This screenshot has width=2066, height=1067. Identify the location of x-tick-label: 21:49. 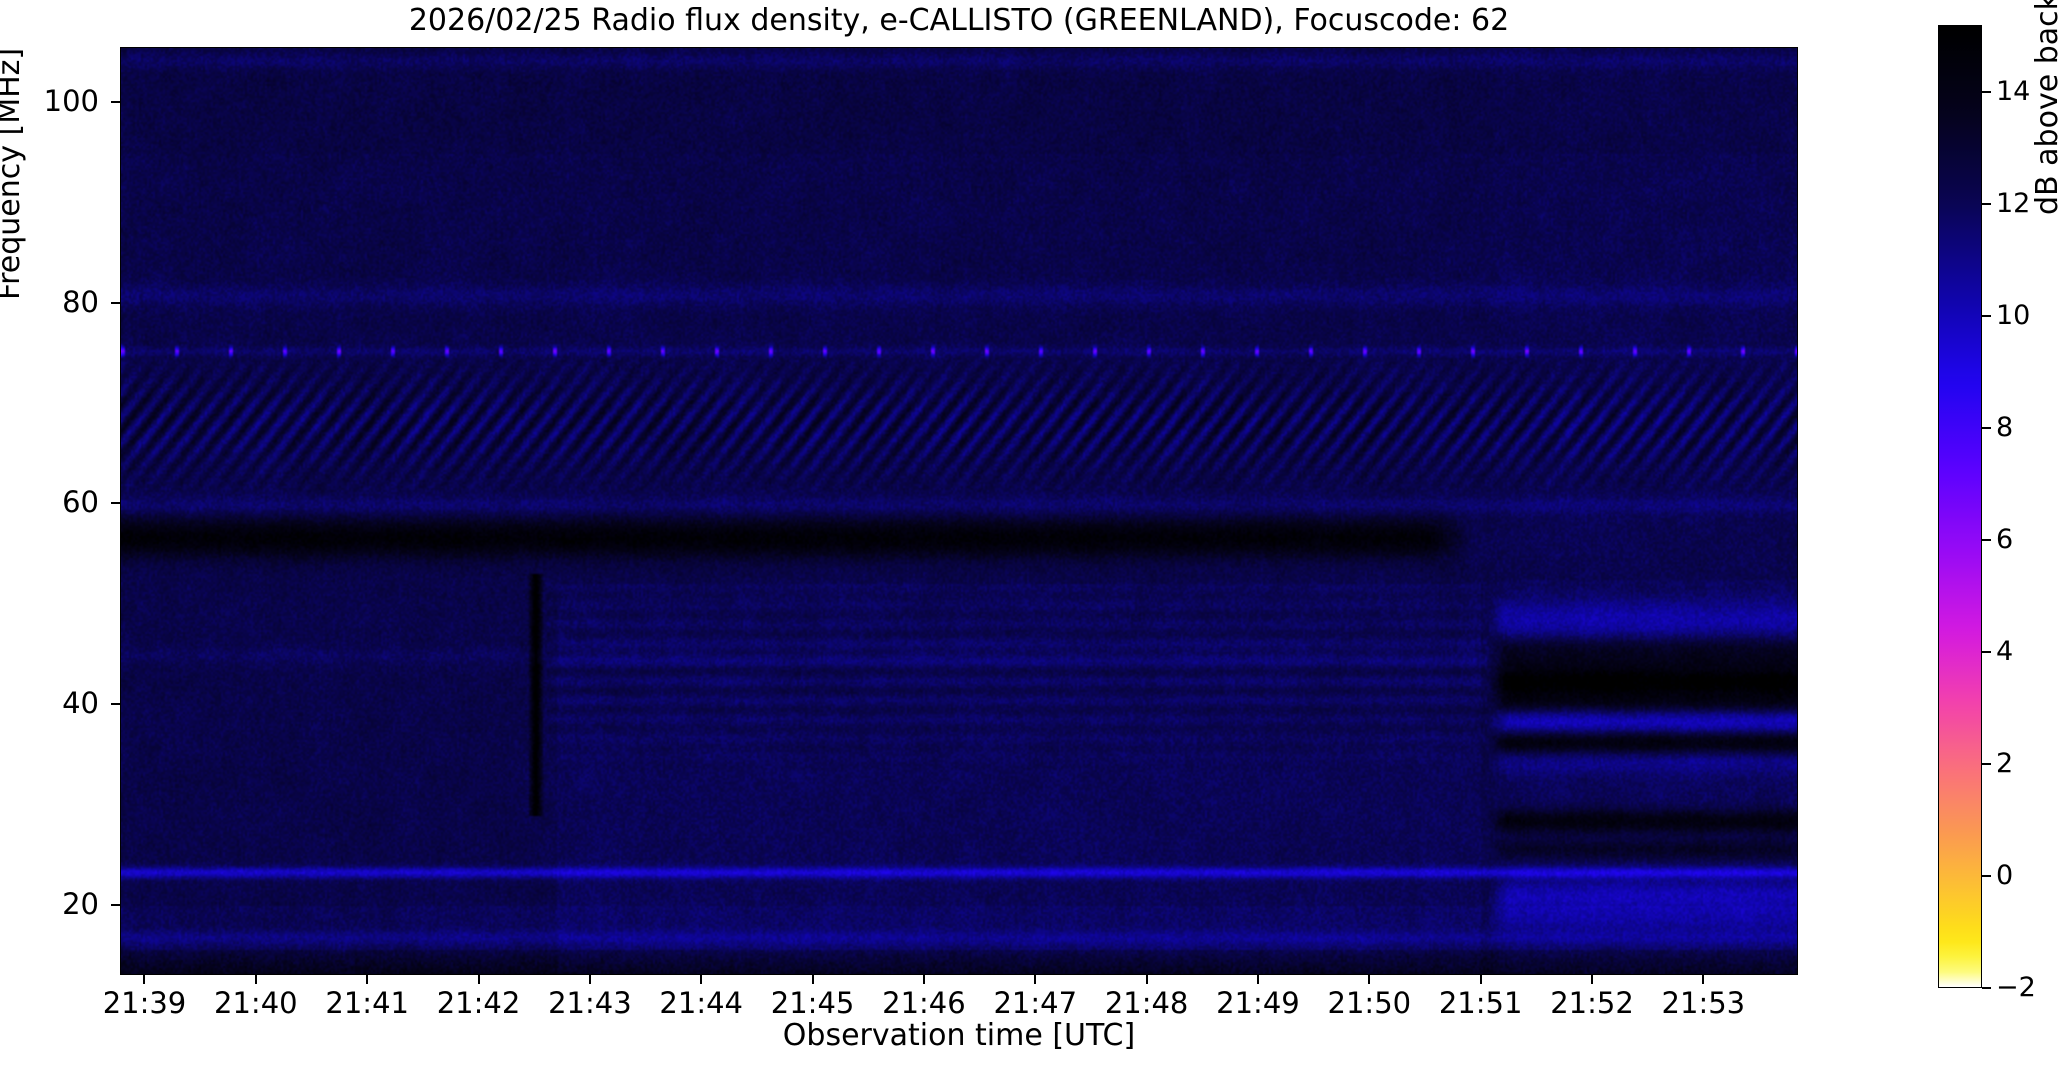
(1258, 1003).